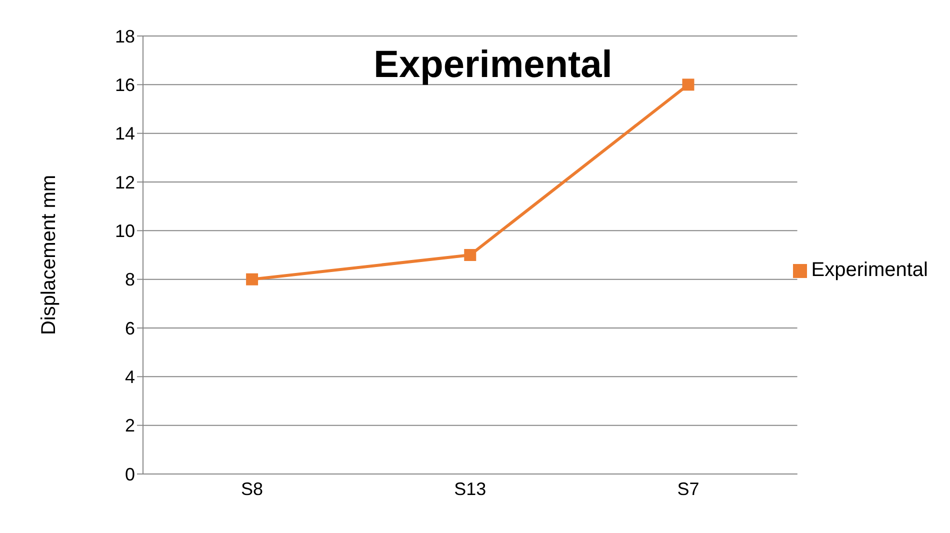 The height and width of the screenshot is (533, 950). What do you see at coordinates (252, 488) in the screenshot?
I see `x-tick-label: S8` at bounding box center [252, 488].